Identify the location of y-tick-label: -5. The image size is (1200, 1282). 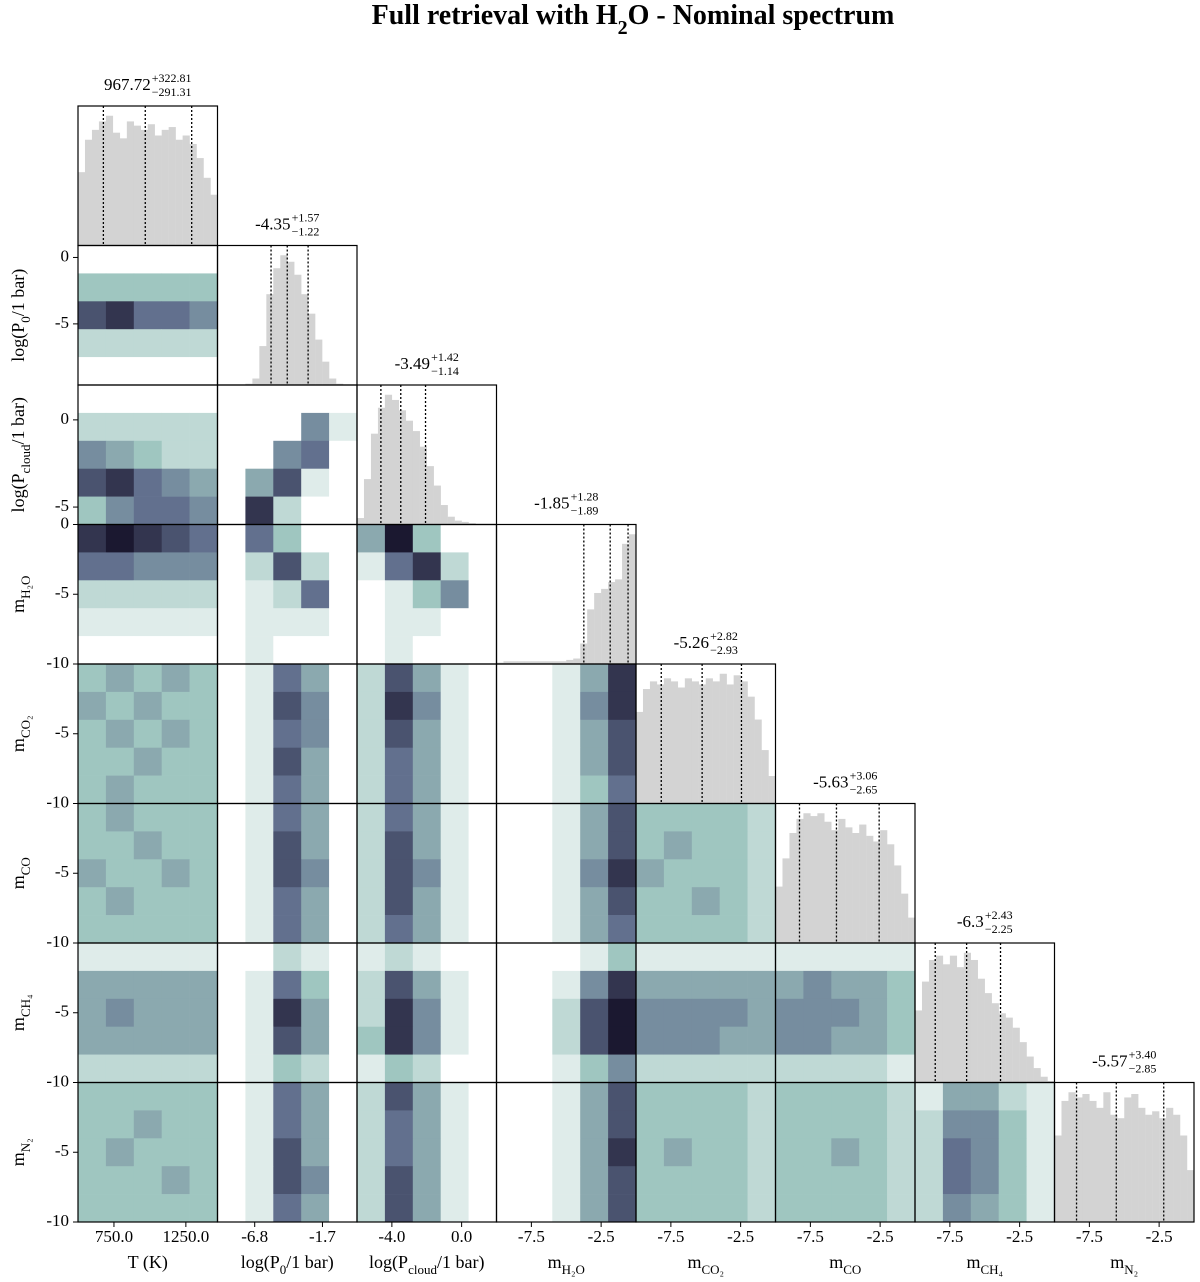
(62, 1011).